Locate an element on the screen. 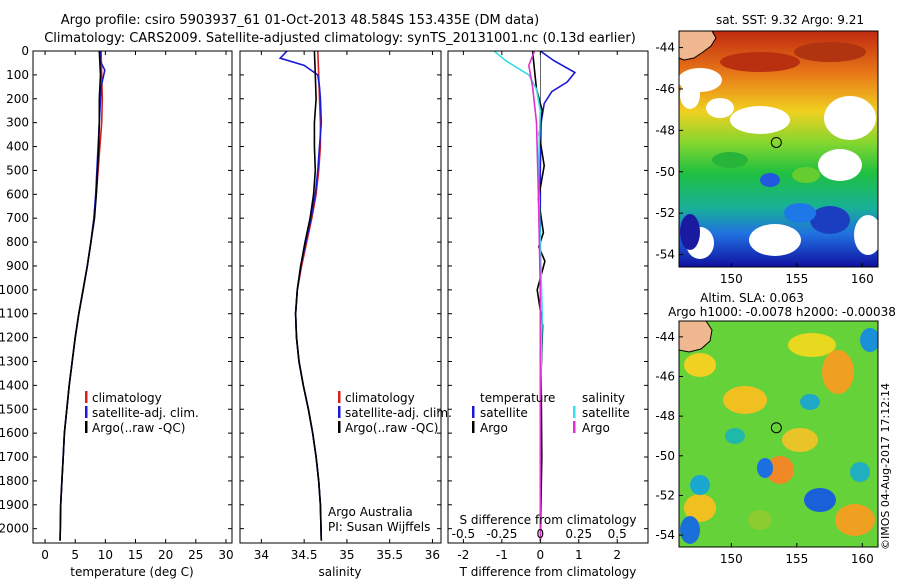 This screenshot has width=900, height=580. x-tick-label: 35.5 is located at coordinates (389, 555).